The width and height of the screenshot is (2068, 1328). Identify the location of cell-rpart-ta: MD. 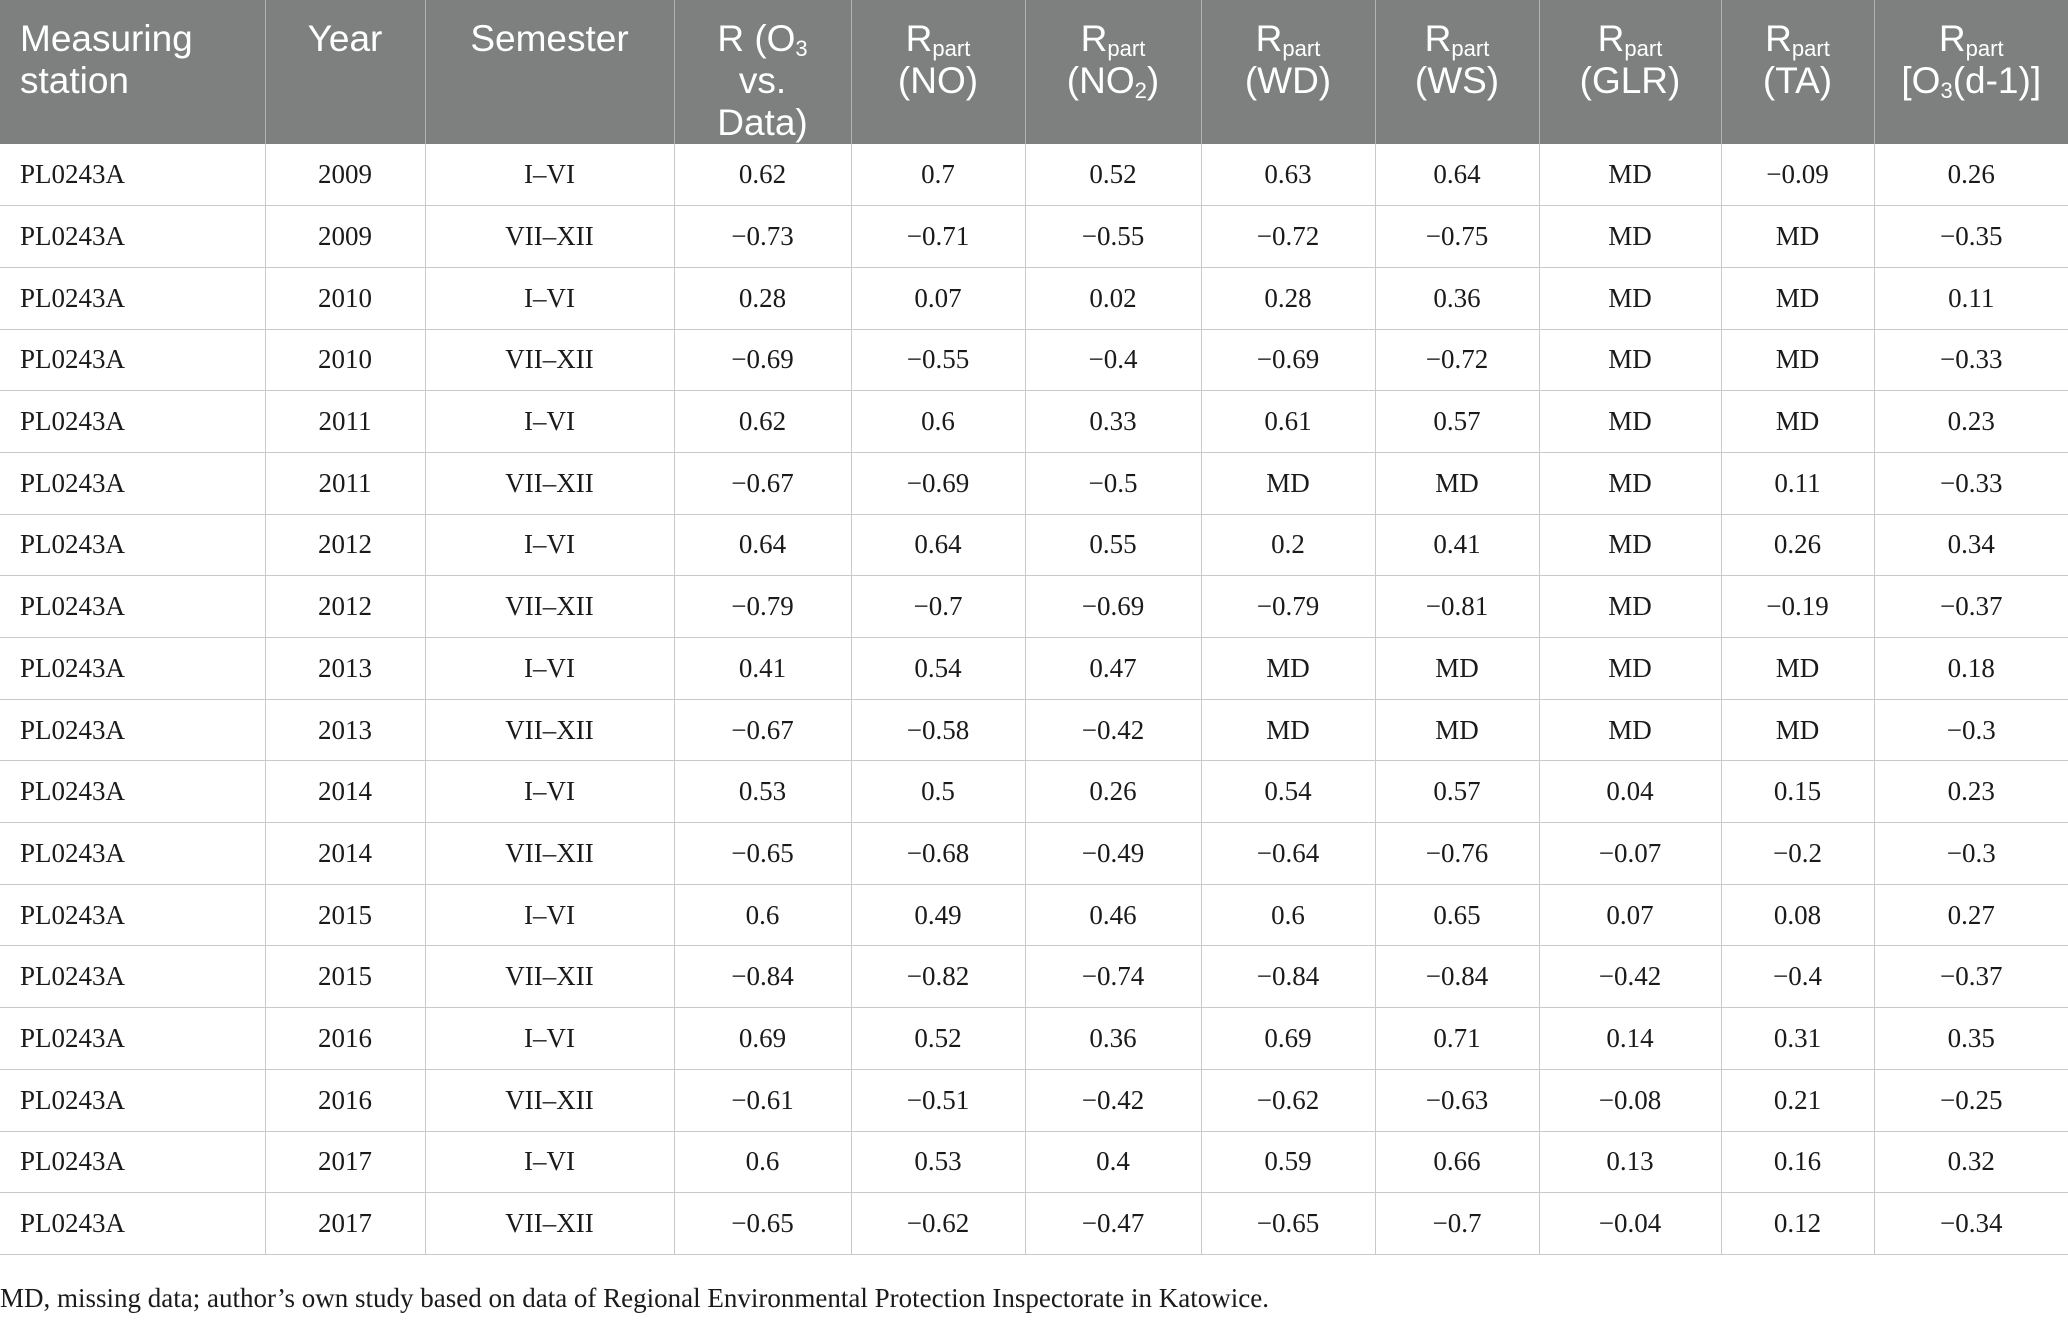
(1798, 668).